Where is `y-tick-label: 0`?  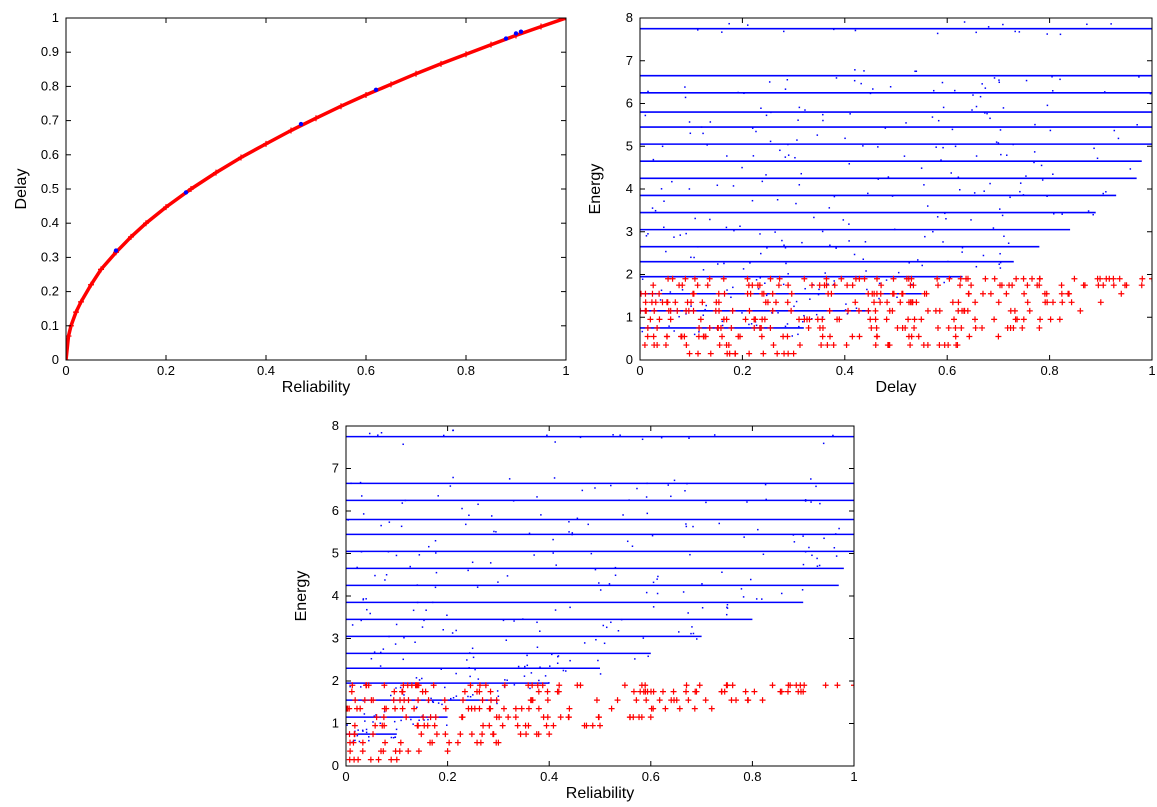
y-tick-label: 0 is located at coordinates (55, 359).